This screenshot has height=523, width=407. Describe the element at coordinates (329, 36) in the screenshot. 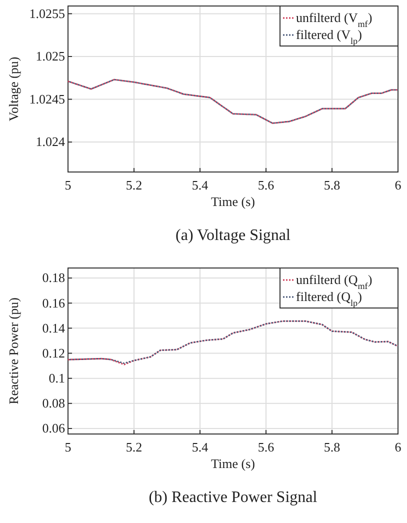

I see `legend-label: filtered (V$_{lp}$)` at that location.